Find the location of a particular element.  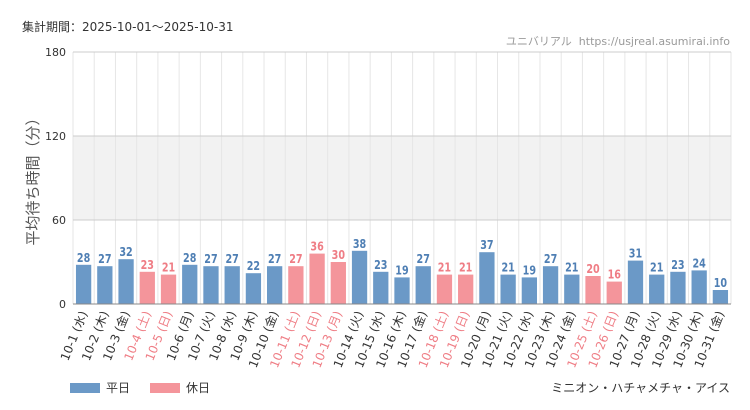

data-label: 24 is located at coordinates (699, 263).